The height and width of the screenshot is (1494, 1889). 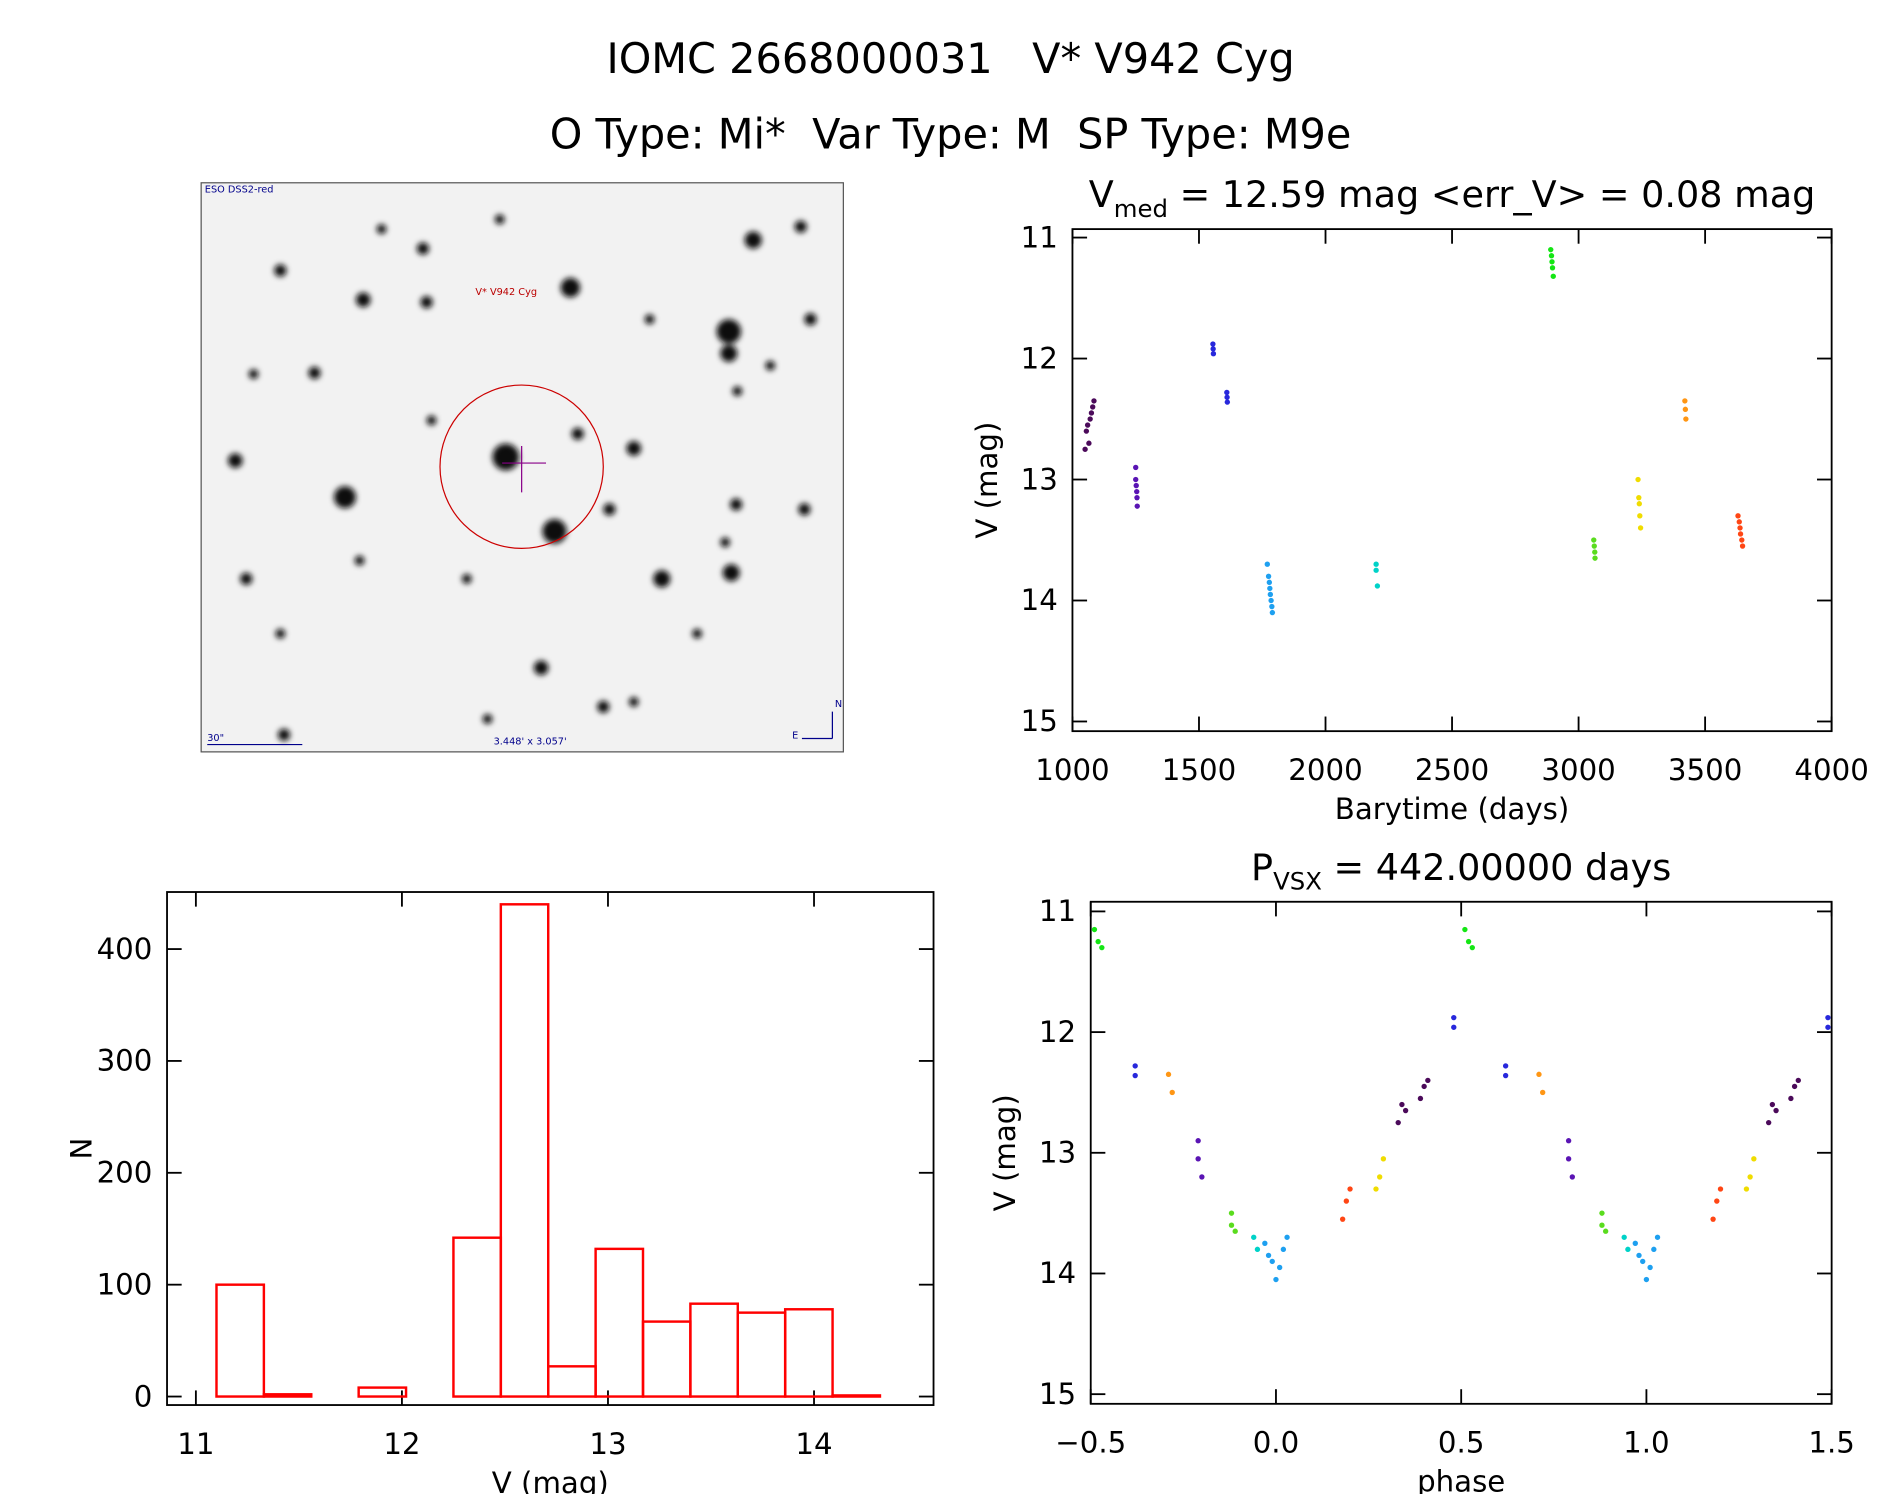 I want to click on stars, so click(x=522, y=477).